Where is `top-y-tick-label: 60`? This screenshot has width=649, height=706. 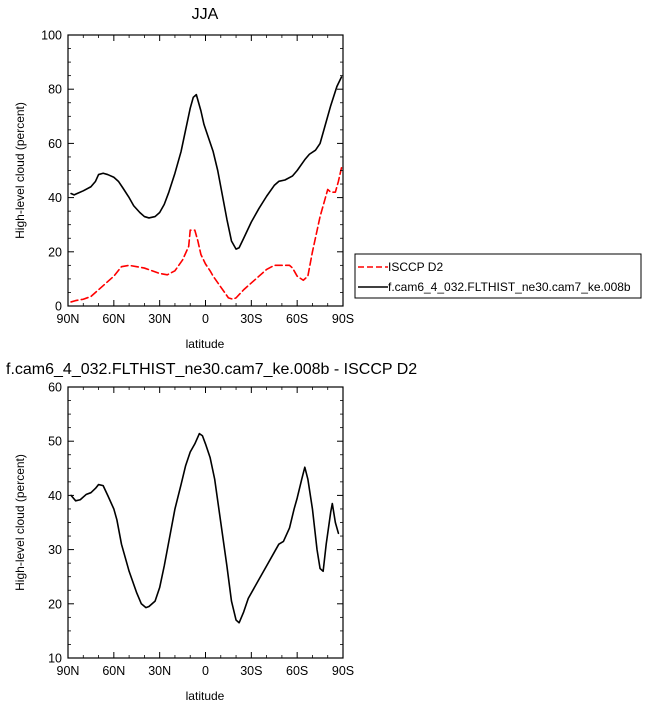
top-y-tick-label: 60 is located at coordinates (55, 144).